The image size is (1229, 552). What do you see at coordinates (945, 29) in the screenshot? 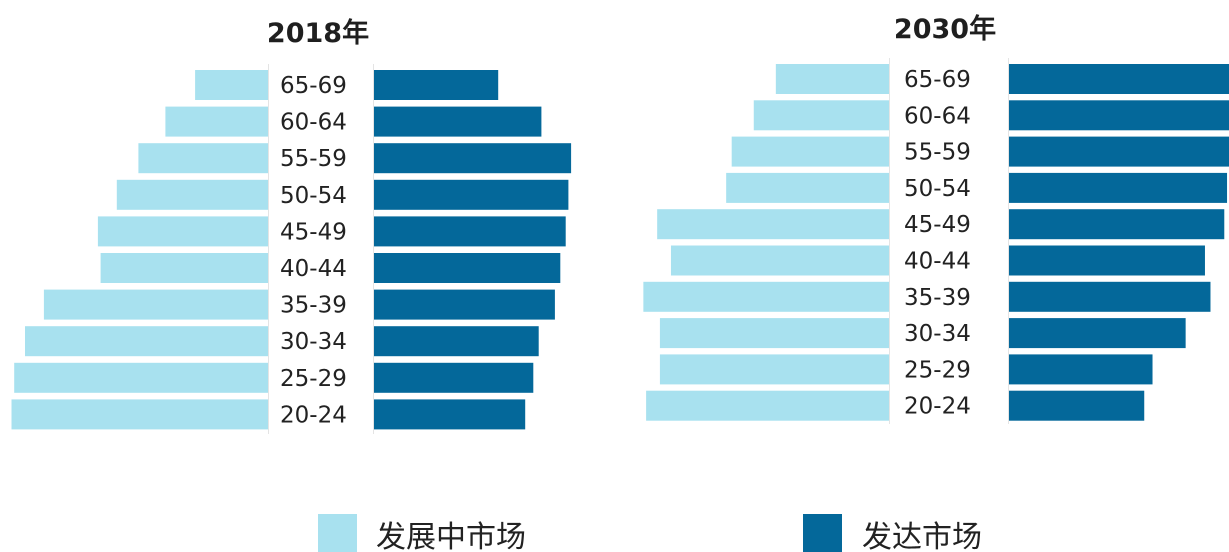
I see `chart-title-2: 2030年` at bounding box center [945, 29].